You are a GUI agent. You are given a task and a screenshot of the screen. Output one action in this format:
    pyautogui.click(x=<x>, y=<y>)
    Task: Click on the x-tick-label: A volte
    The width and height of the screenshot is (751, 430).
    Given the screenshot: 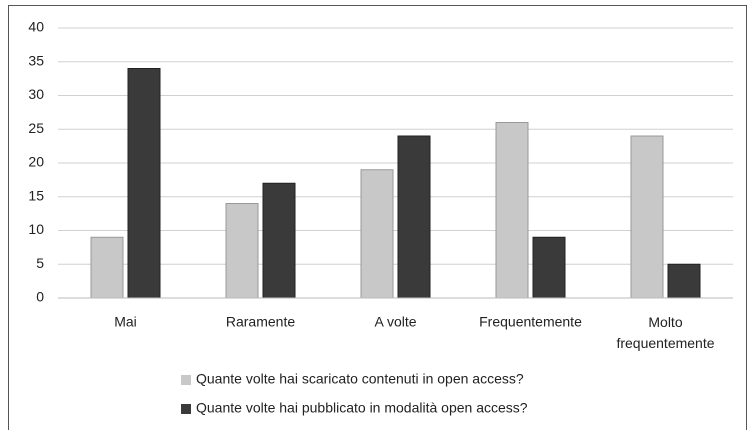 What is the action you would take?
    pyautogui.click(x=395, y=322)
    